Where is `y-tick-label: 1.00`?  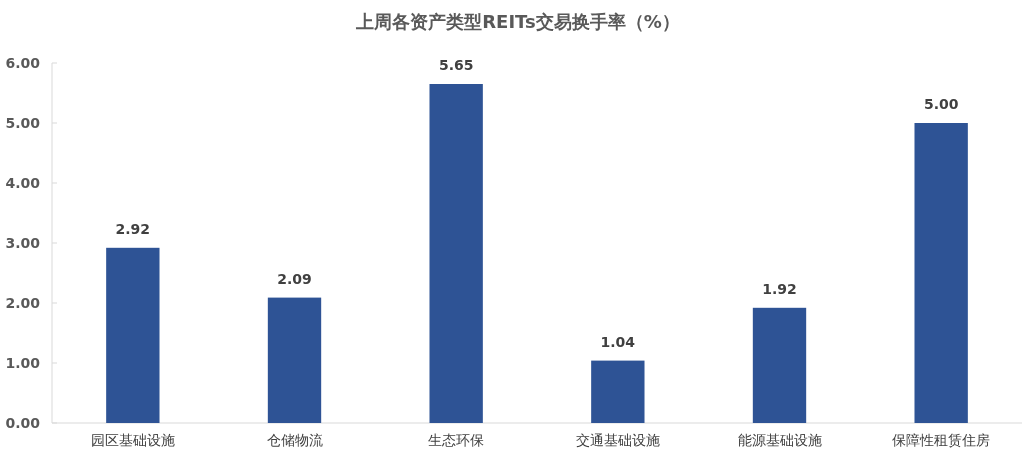
y-tick-label: 1.00 is located at coordinates (23, 363).